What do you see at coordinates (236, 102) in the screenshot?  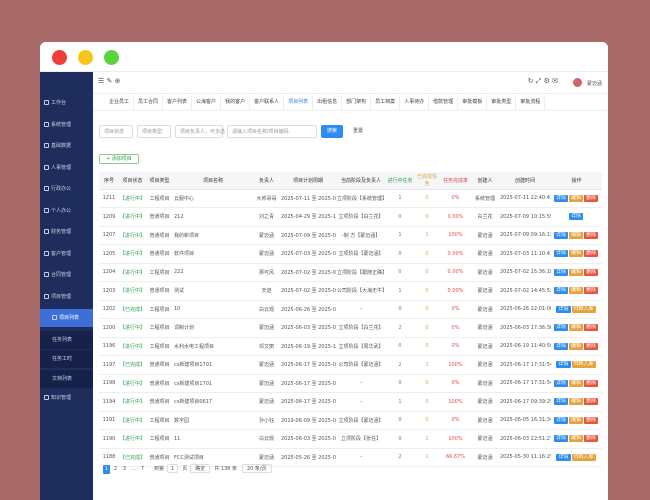 I see `tab: 我的客户` at bounding box center [236, 102].